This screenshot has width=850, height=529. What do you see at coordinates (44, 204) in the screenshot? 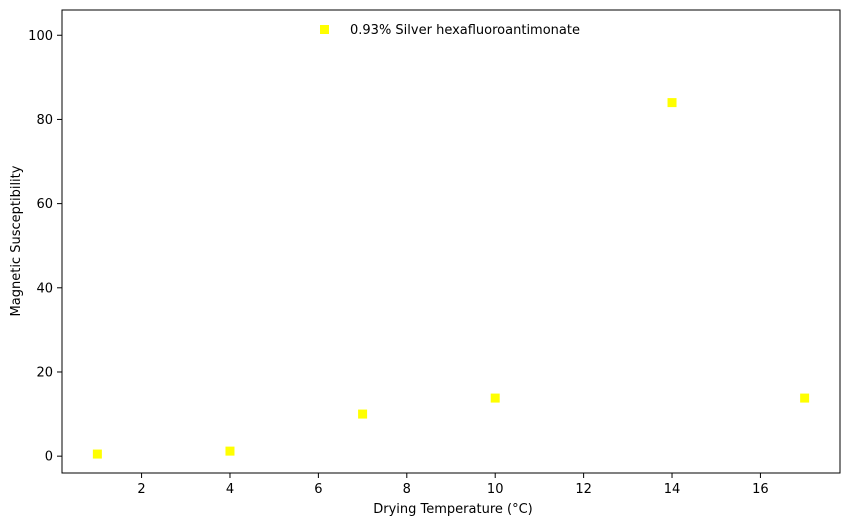
I see `y-tick-label: 60` at bounding box center [44, 204].